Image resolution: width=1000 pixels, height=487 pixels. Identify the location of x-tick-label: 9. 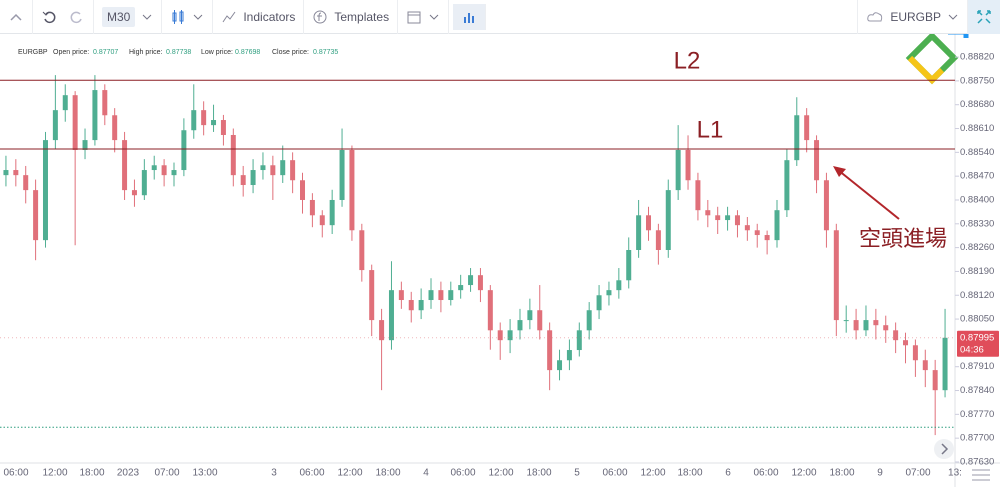
(880, 473).